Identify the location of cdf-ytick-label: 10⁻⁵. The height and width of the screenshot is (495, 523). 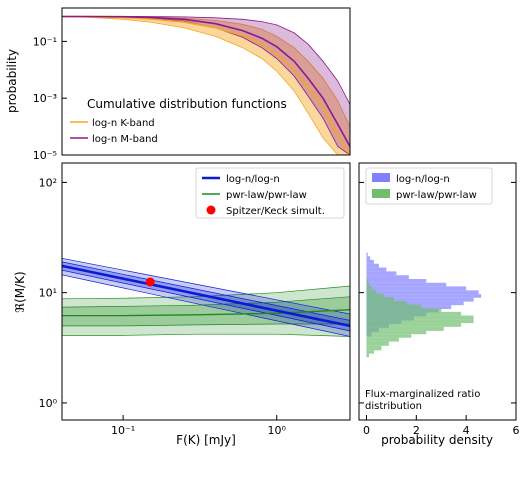
(45, 155).